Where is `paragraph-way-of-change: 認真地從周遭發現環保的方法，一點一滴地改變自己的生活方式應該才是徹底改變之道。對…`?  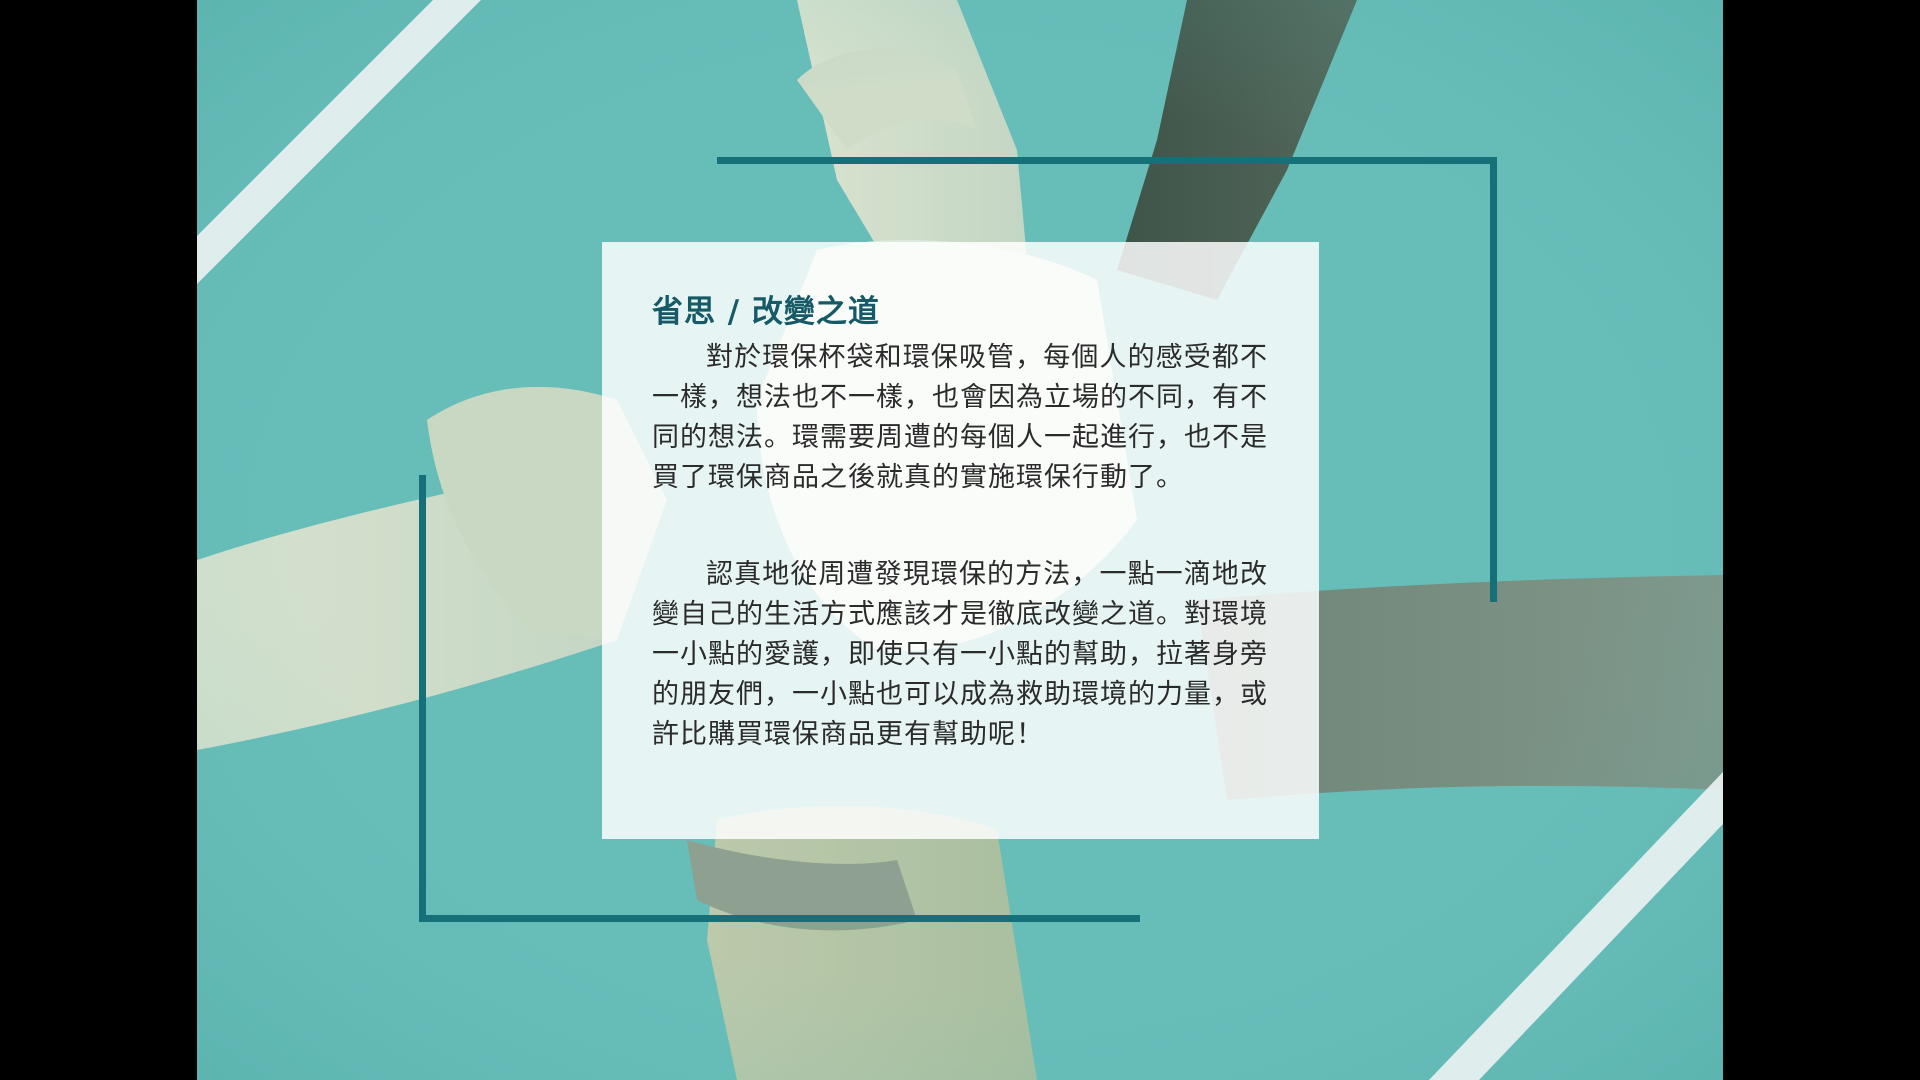
paragraph-way-of-change: 認真地從周遭發現環保的方法，一點一滴地改變自己的生活方式應該才是徹底改變之道。對… is located at coordinates (960, 654).